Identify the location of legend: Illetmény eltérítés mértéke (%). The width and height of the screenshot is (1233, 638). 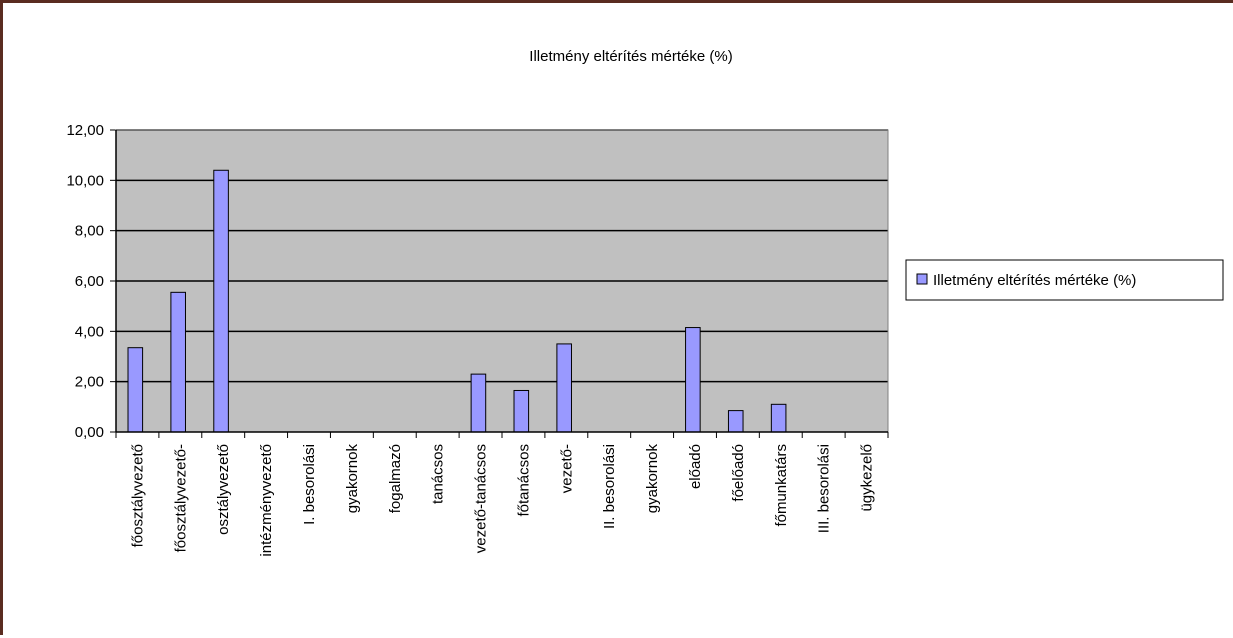
(1064, 280).